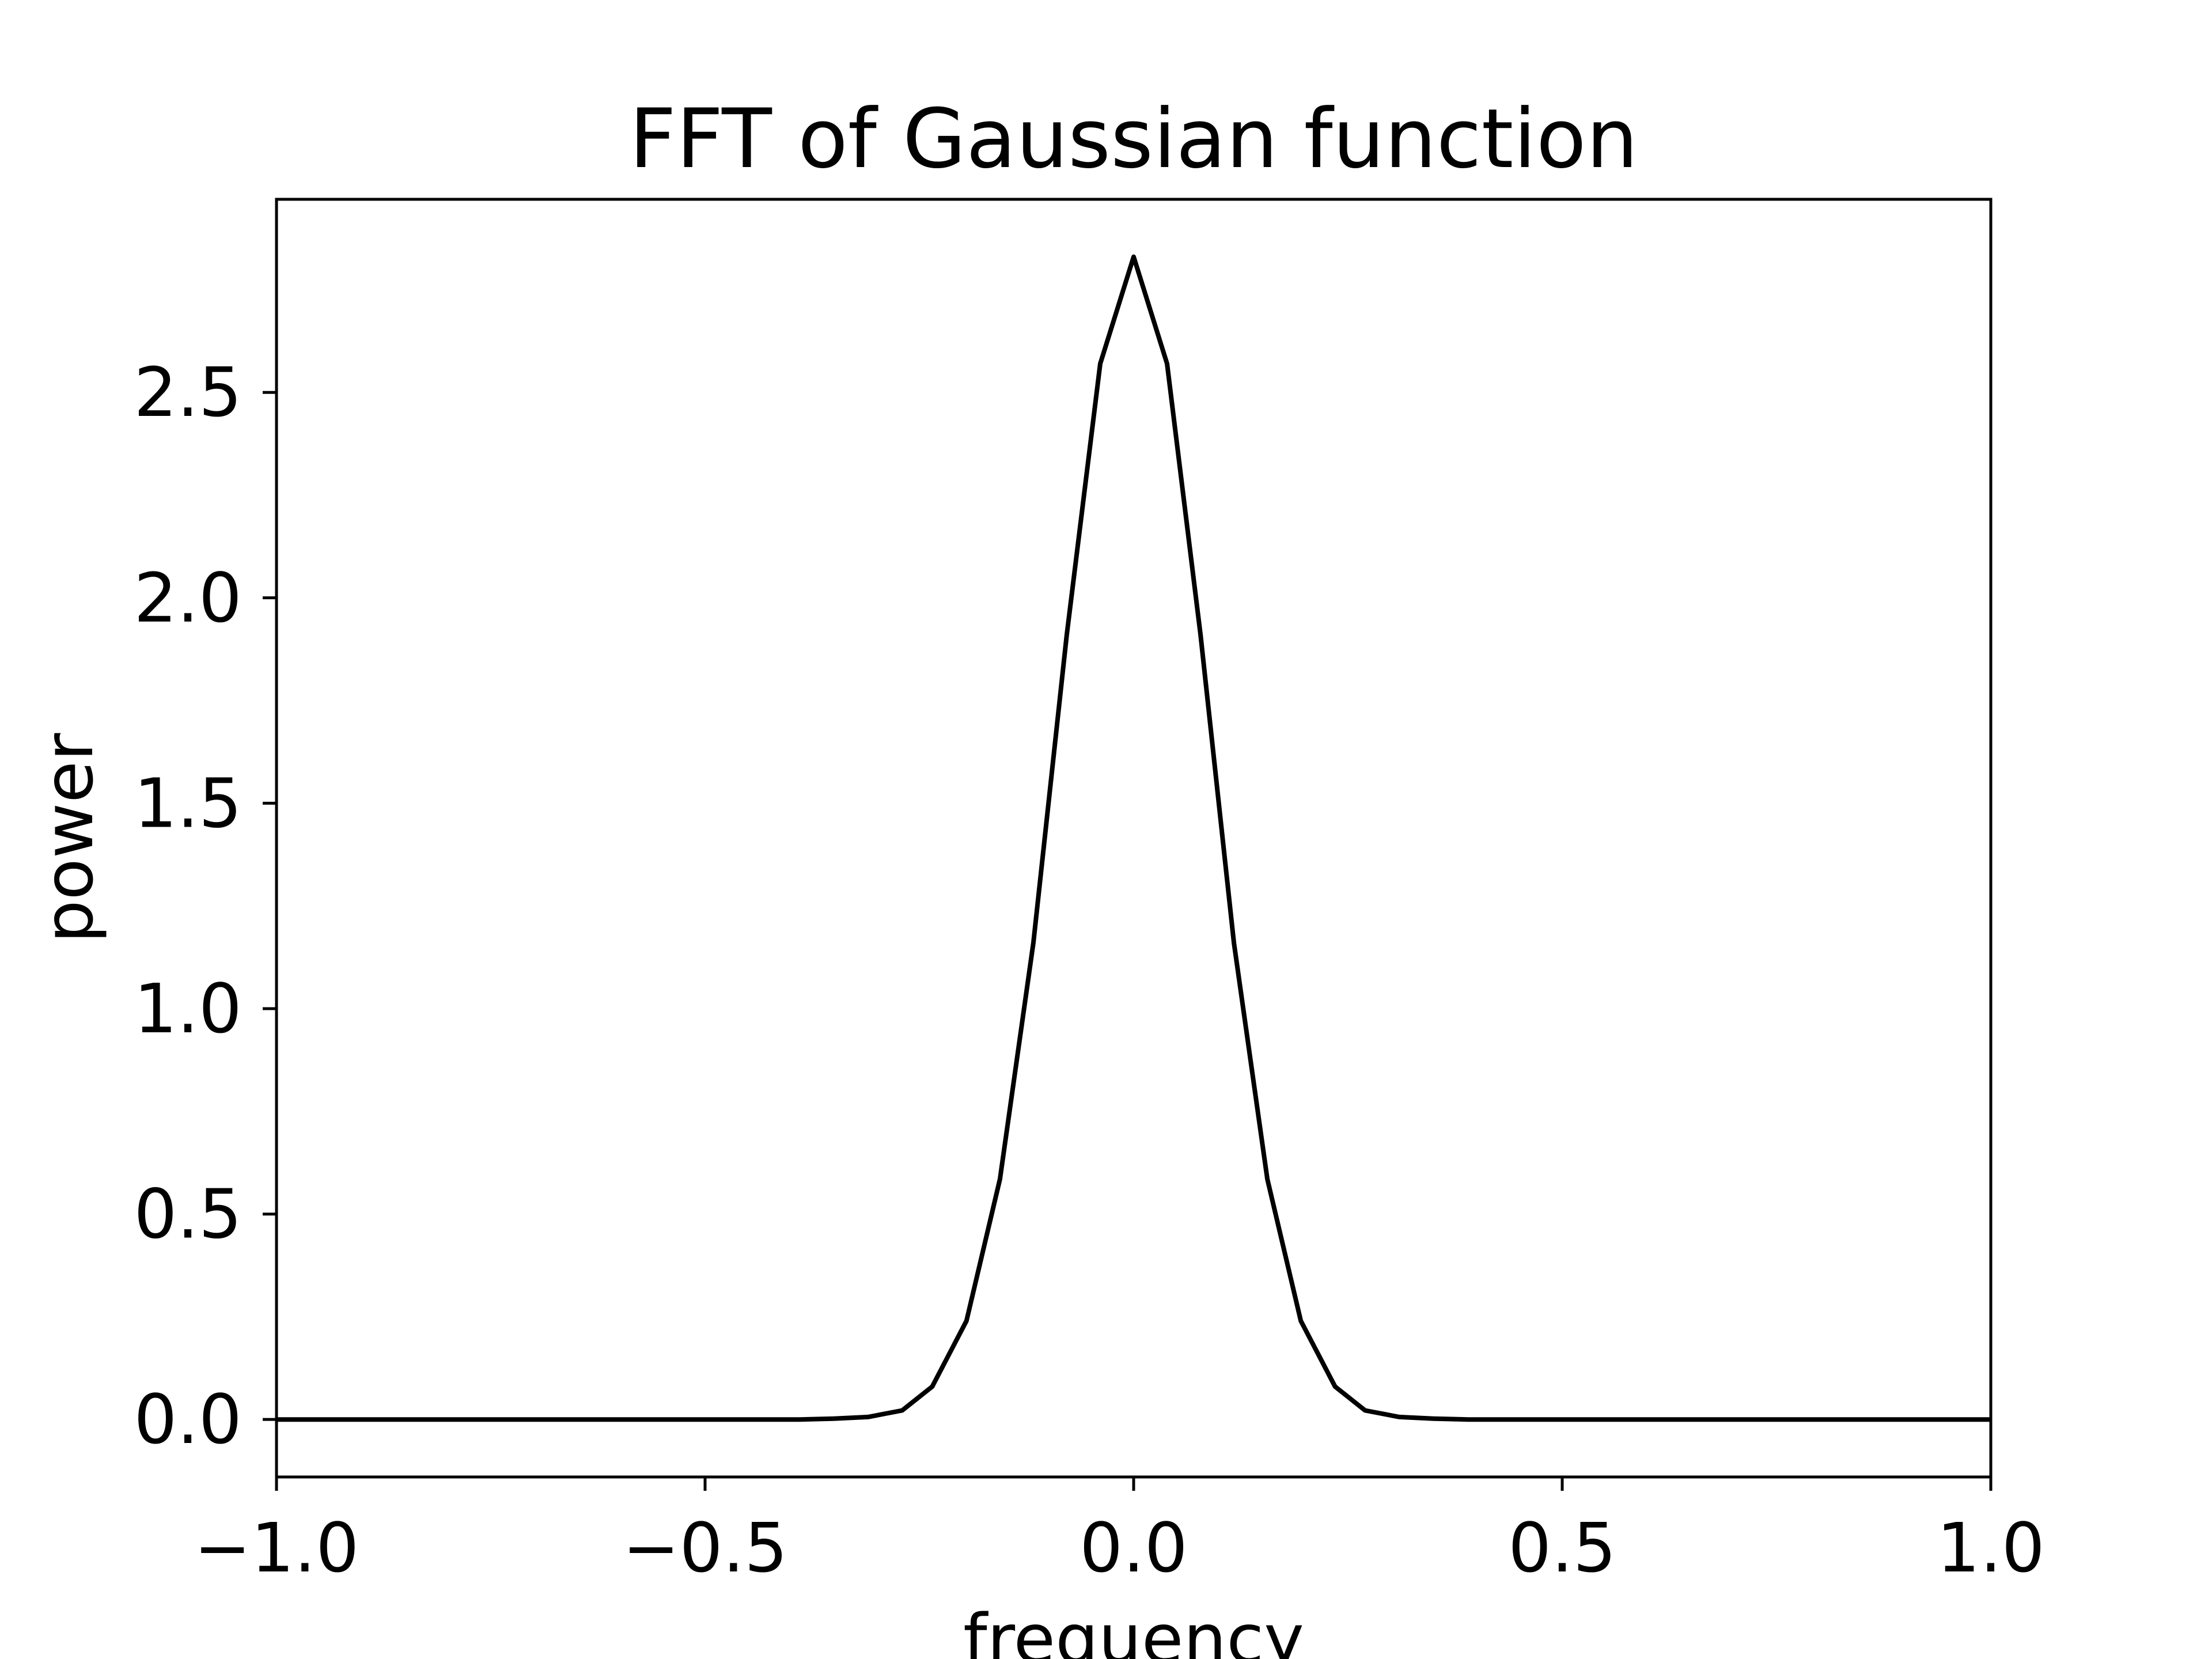  I want to click on y-axis-label: power, so click(68, 838).